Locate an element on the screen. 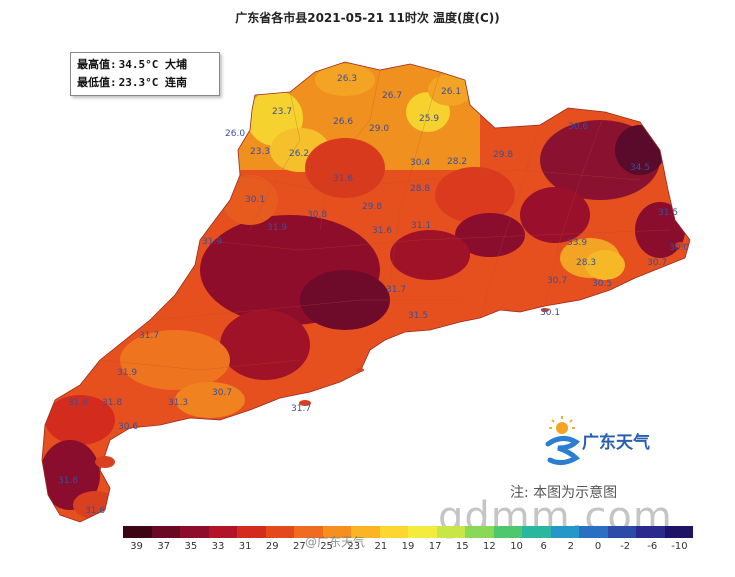 The width and height of the screenshot is (735, 577). sun-icon is located at coordinates (562, 425).